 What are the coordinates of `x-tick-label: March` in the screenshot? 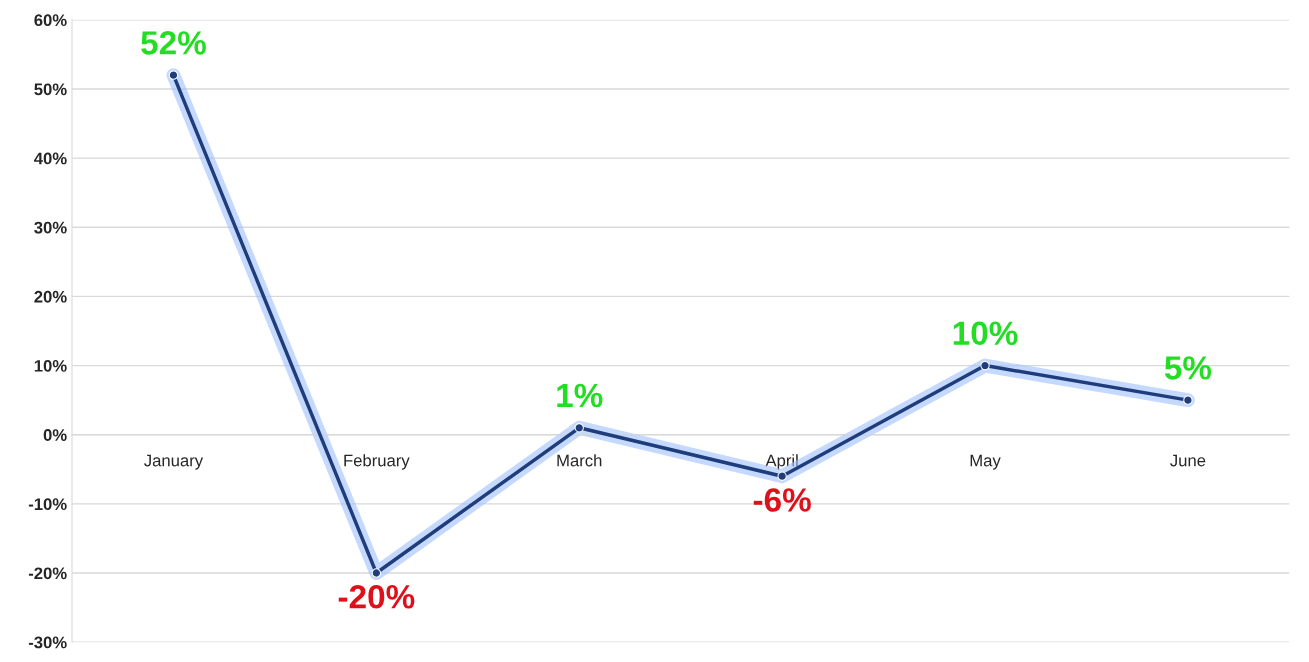 It's located at (579, 460).